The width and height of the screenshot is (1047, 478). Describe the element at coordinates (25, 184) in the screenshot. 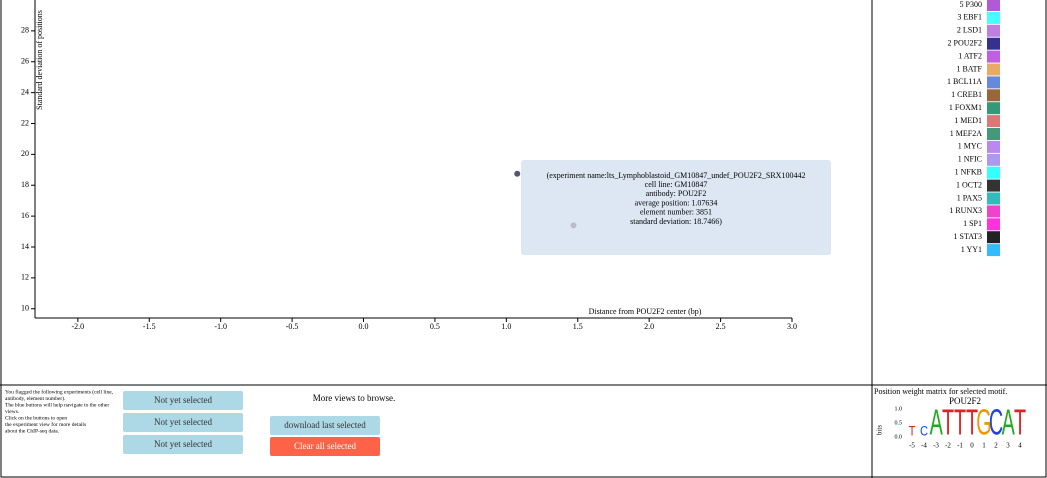

I see `y-tick-label: 18` at that location.